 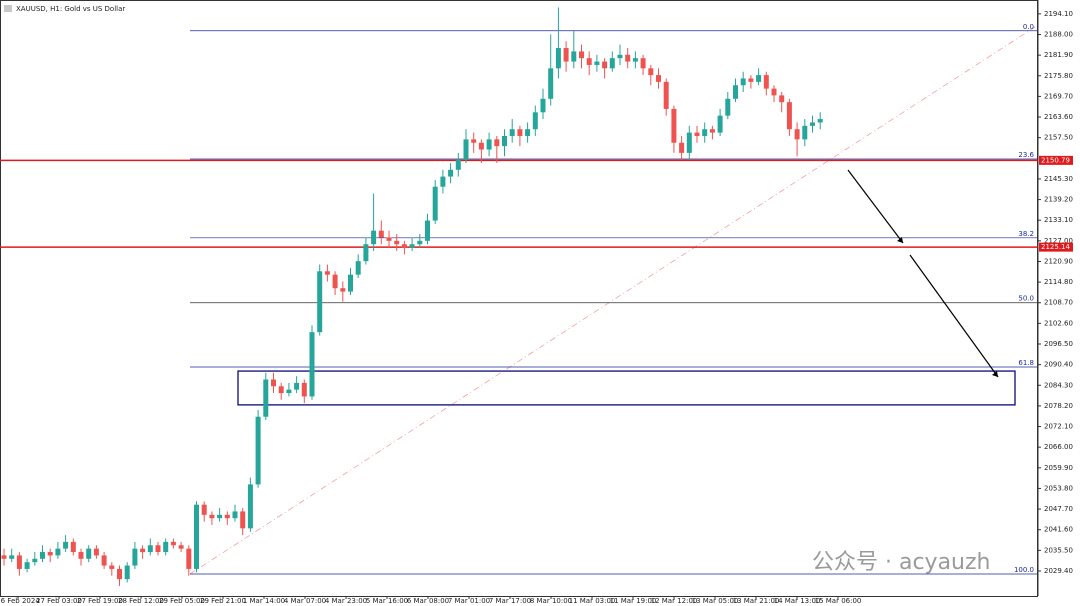 I want to click on y-tick-label: 2175.80, so click(x=1058, y=76).